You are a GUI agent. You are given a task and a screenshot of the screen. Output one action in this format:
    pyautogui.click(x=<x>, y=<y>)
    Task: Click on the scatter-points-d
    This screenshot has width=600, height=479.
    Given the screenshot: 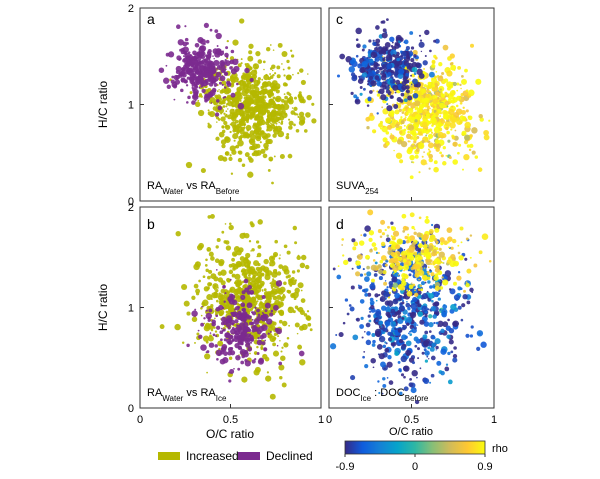 What is the action you would take?
    pyautogui.click(x=410, y=307)
    